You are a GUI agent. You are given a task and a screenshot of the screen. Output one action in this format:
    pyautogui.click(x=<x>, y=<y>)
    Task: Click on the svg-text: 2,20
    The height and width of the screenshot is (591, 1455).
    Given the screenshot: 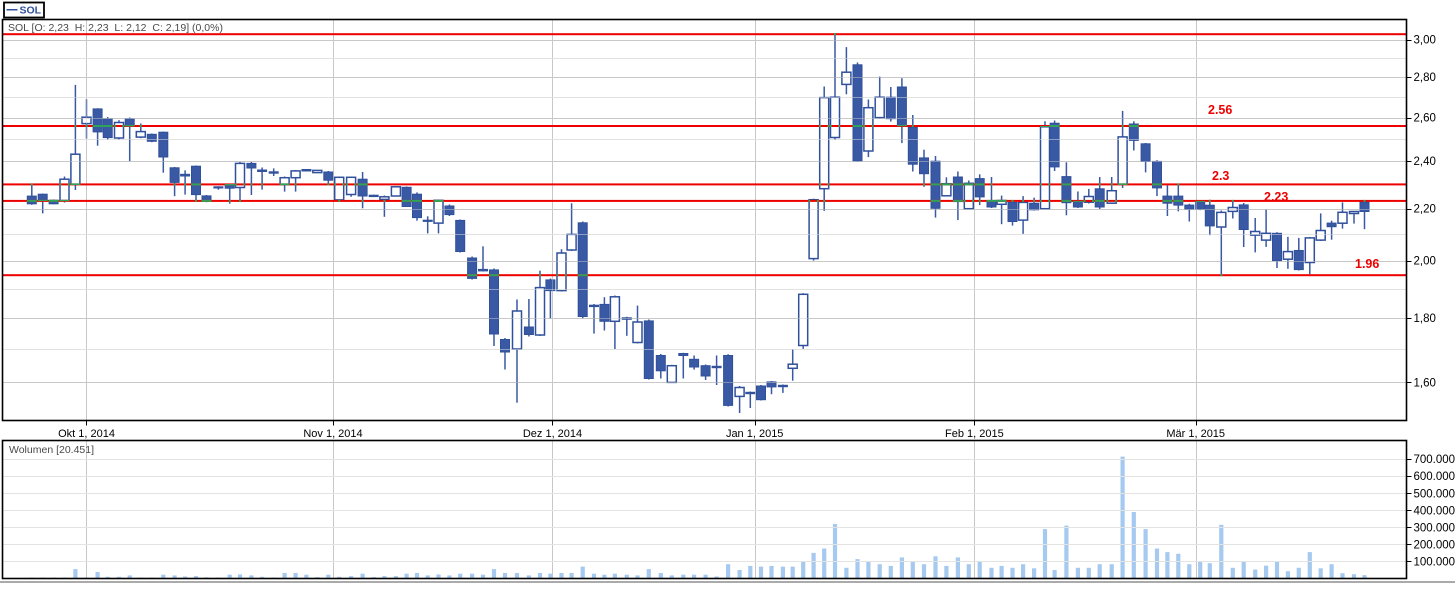 What is the action you would take?
    pyautogui.click(x=1425, y=210)
    